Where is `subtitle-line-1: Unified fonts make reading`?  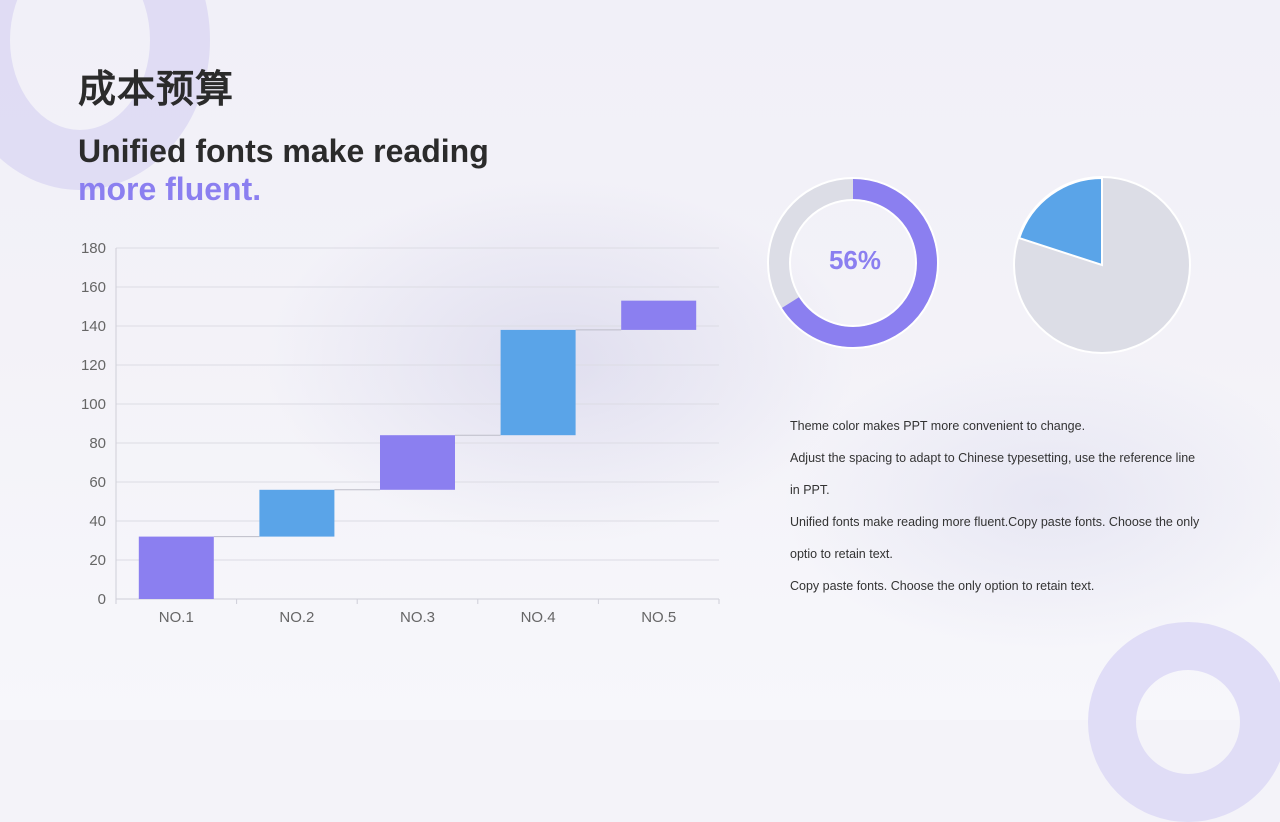
subtitle-line-1: Unified fonts make reading is located at coordinates (283, 151).